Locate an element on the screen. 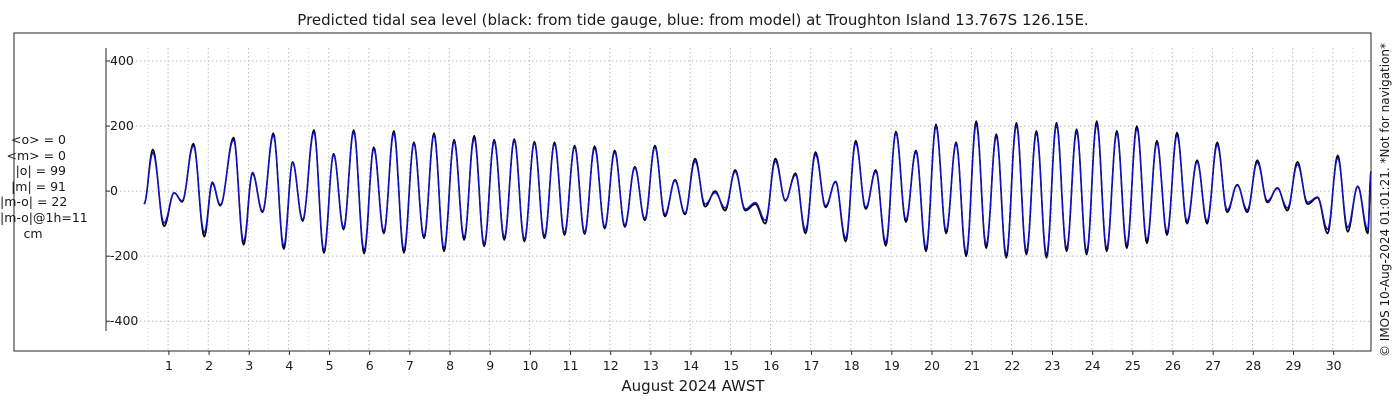 The image size is (1400, 400). x-tick-label: 17 is located at coordinates (812, 365).